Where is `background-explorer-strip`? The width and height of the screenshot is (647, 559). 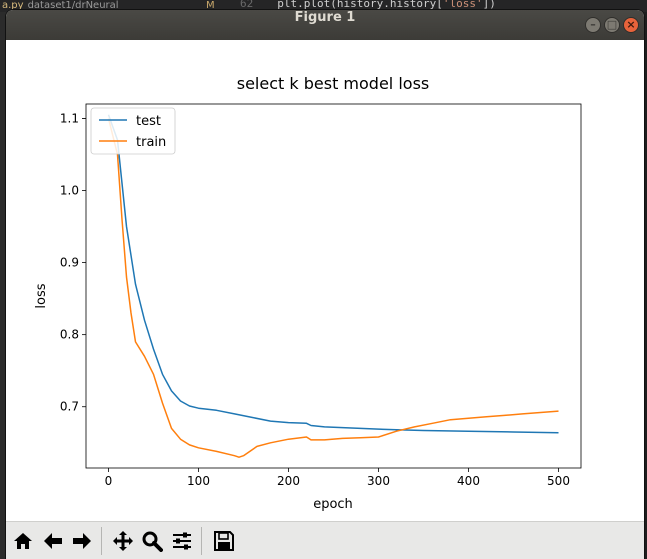
background-explorer-strip is located at coordinates (4, 285).